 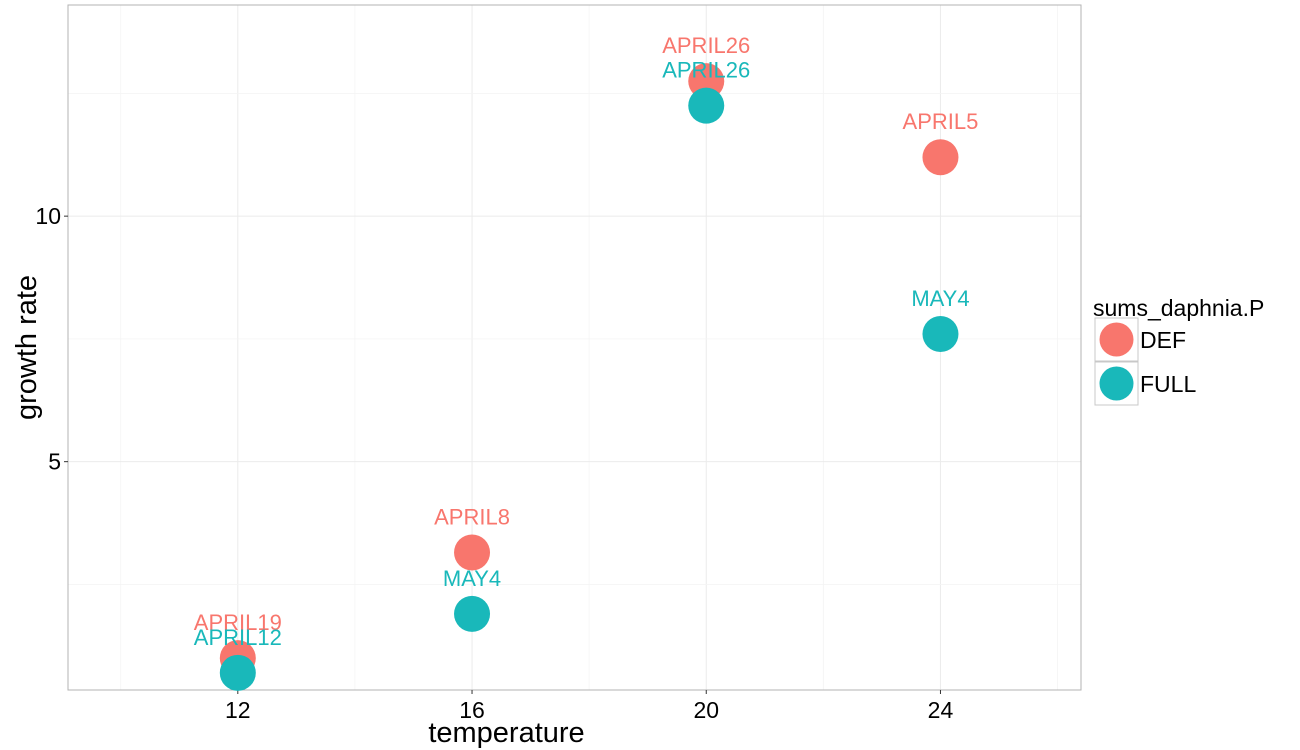 I want to click on legend-title: sums_daphnia.P, so click(x=1178, y=308).